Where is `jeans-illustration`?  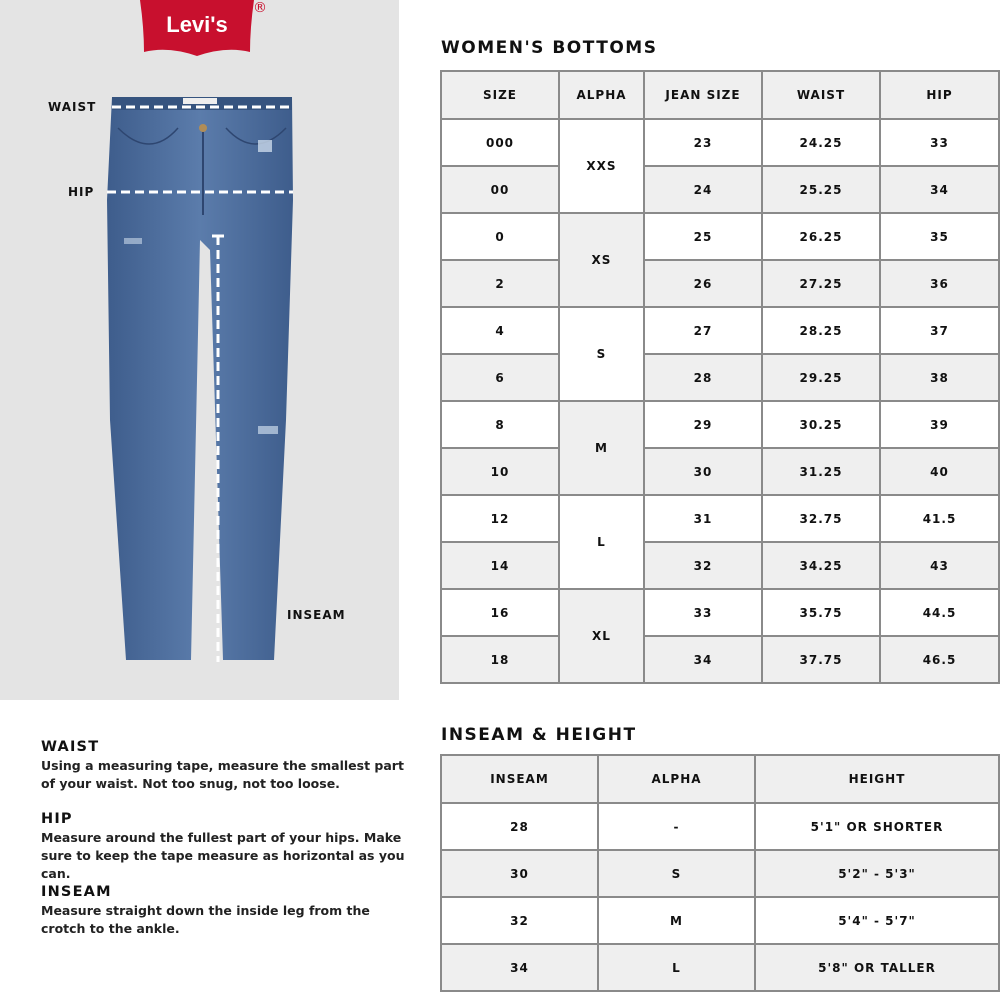 jeans-illustration is located at coordinates (200, 379).